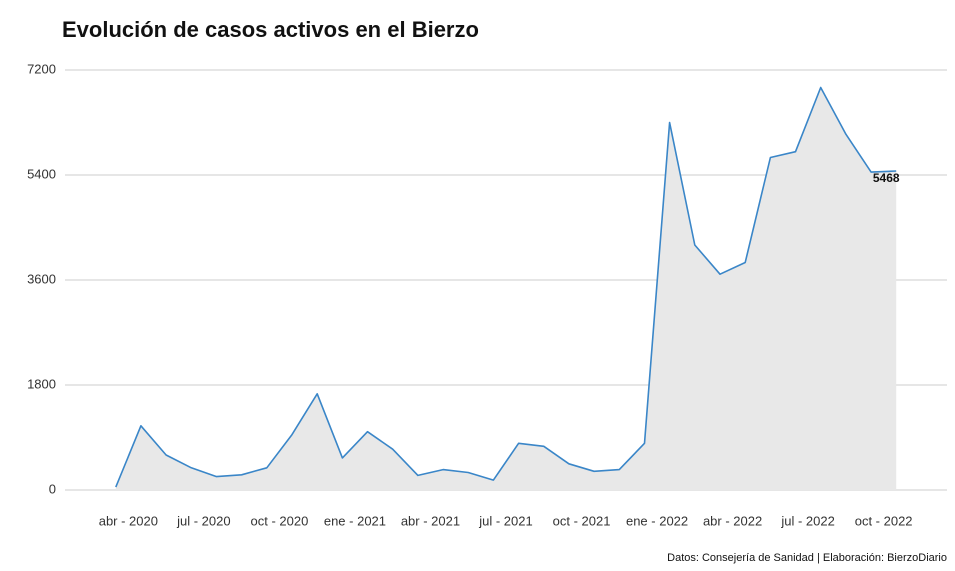 This screenshot has height=571, width=955. What do you see at coordinates (203, 520) in the screenshot?
I see `x-tick-label: jul - 2020` at bounding box center [203, 520].